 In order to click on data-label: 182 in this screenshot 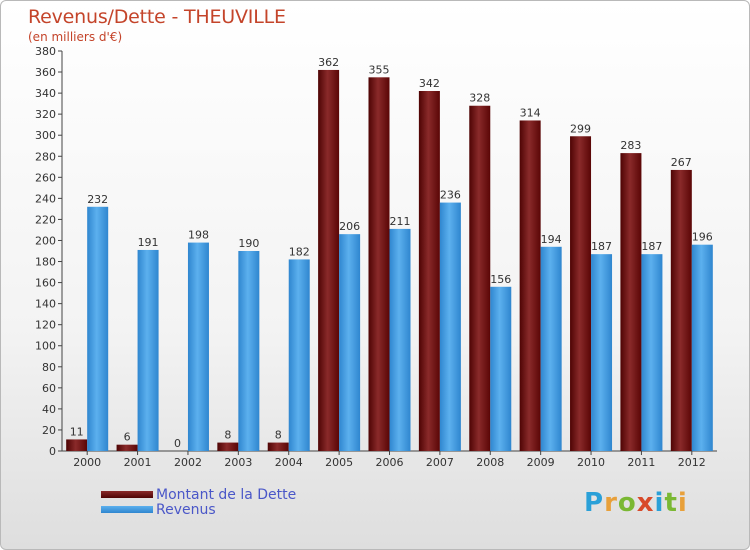, I will do `click(299, 251)`.